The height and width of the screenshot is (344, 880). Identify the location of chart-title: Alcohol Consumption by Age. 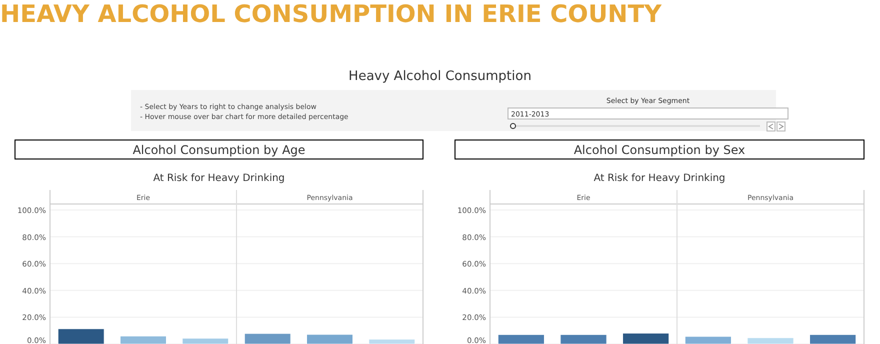
(219, 150).